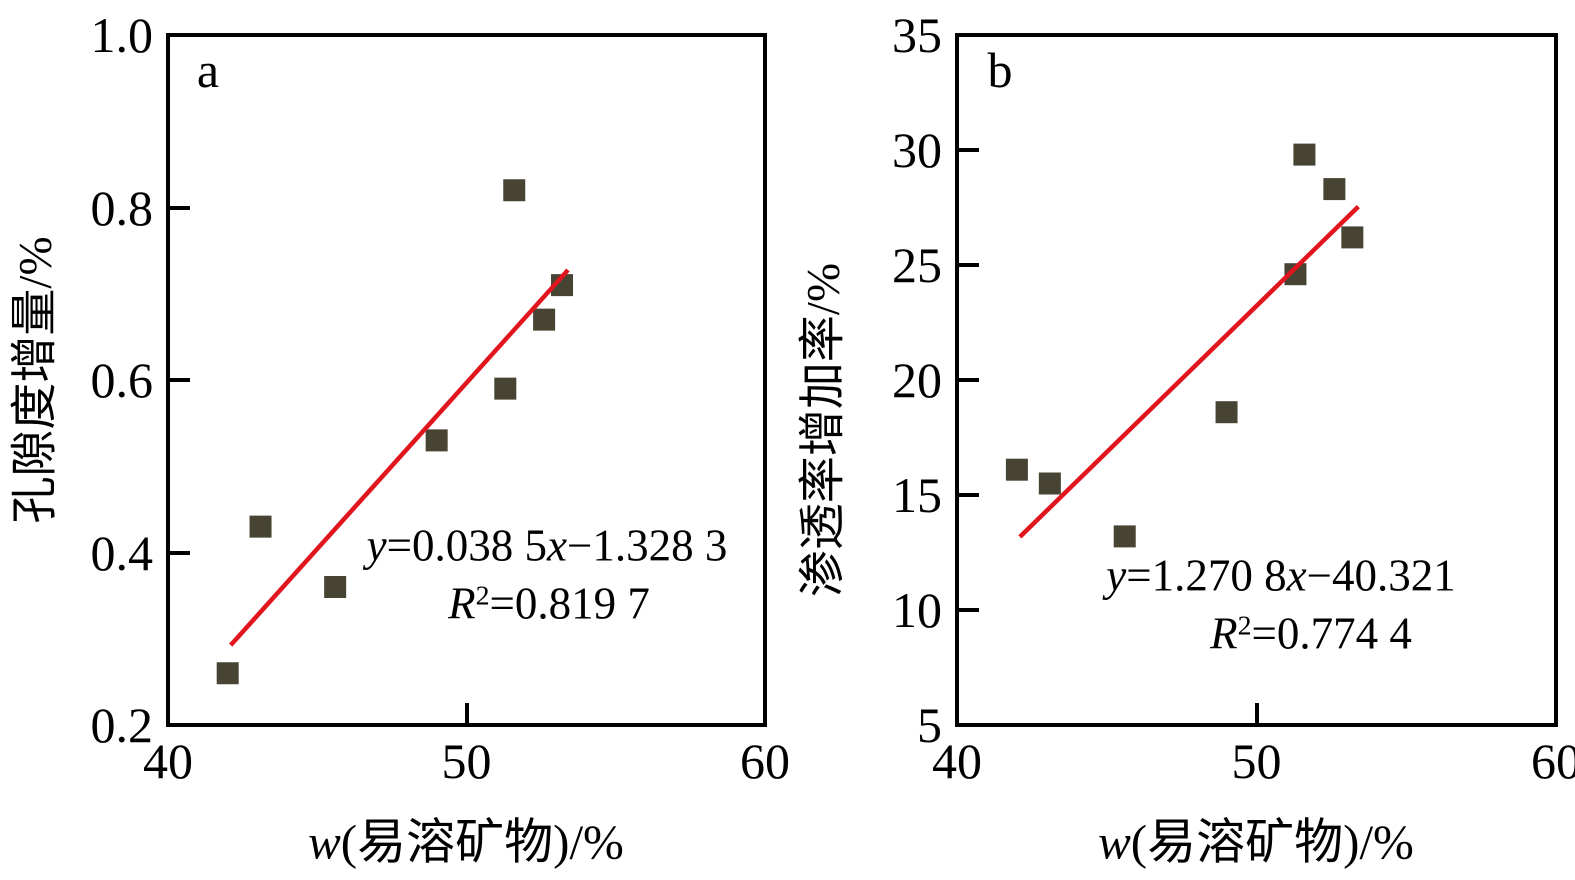 The height and width of the screenshot is (880, 1575). What do you see at coordinates (466, 842) in the screenshot?
I see `panel-a-x-axis-title: w(易溶矿物)/%` at bounding box center [466, 842].